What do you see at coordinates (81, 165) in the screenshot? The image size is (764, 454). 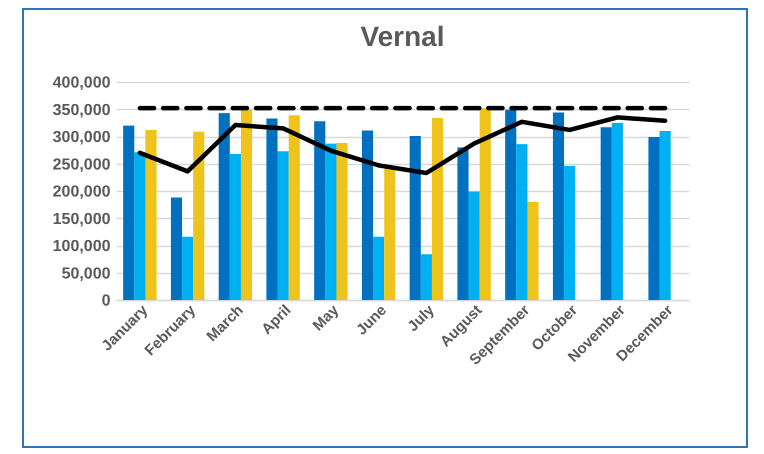 I see `y-tick-label: 250,000` at bounding box center [81, 165].